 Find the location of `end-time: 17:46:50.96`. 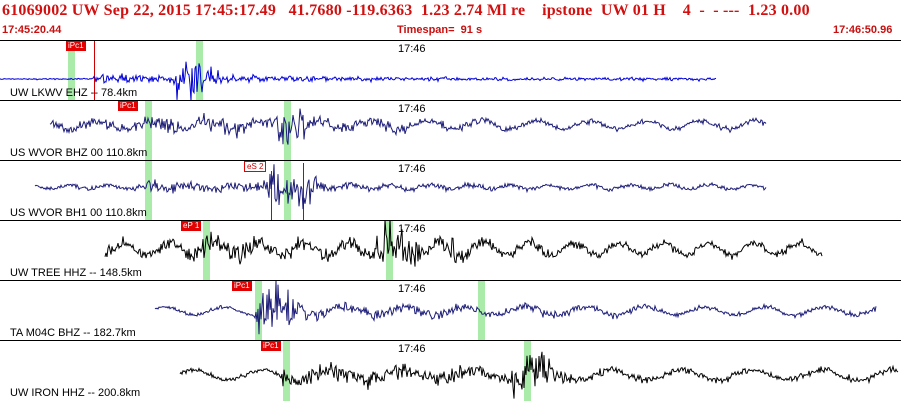

end-time: 17:46:50.96 is located at coordinates (863, 30).